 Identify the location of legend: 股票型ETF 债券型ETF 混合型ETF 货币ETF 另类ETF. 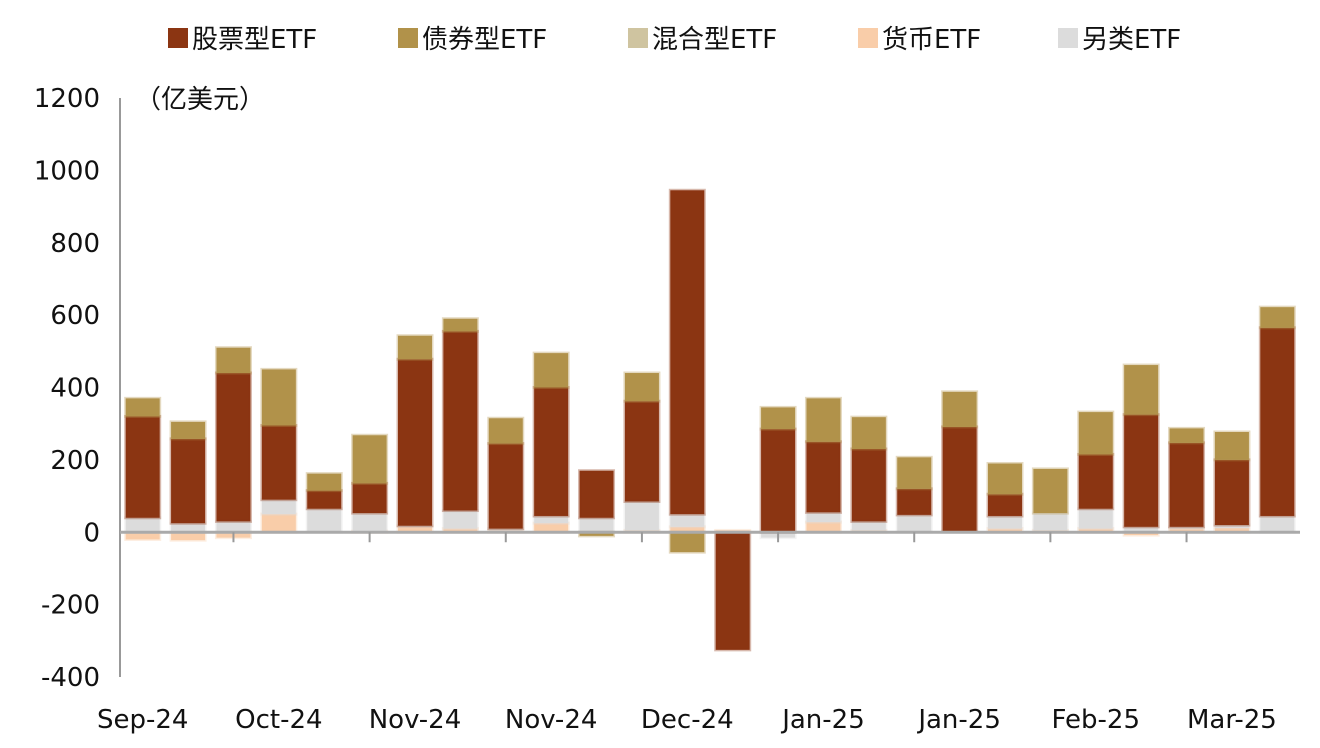
(674, 40).